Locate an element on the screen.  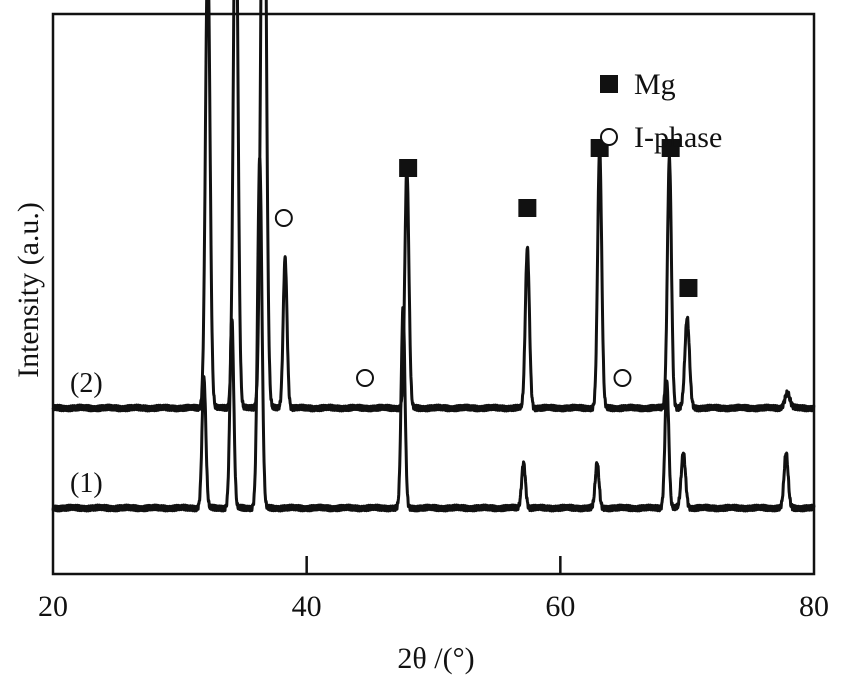
x-tick-label: 40 is located at coordinates (307, 606).